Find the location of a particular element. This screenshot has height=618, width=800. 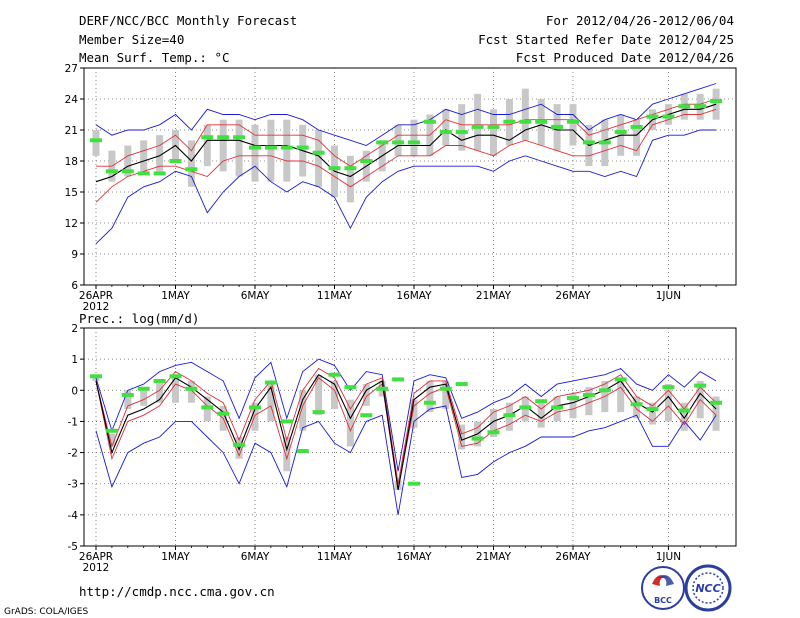

temp-ytick-label: 15 is located at coordinates (71, 193).